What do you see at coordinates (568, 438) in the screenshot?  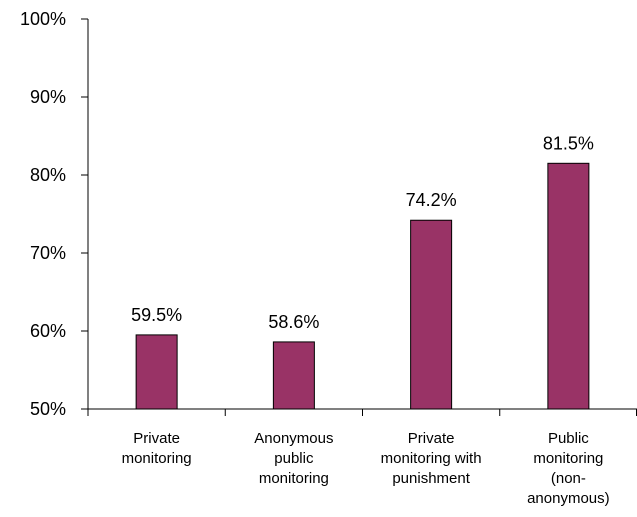 I see `category-label: Public` at bounding box center [568, 438].